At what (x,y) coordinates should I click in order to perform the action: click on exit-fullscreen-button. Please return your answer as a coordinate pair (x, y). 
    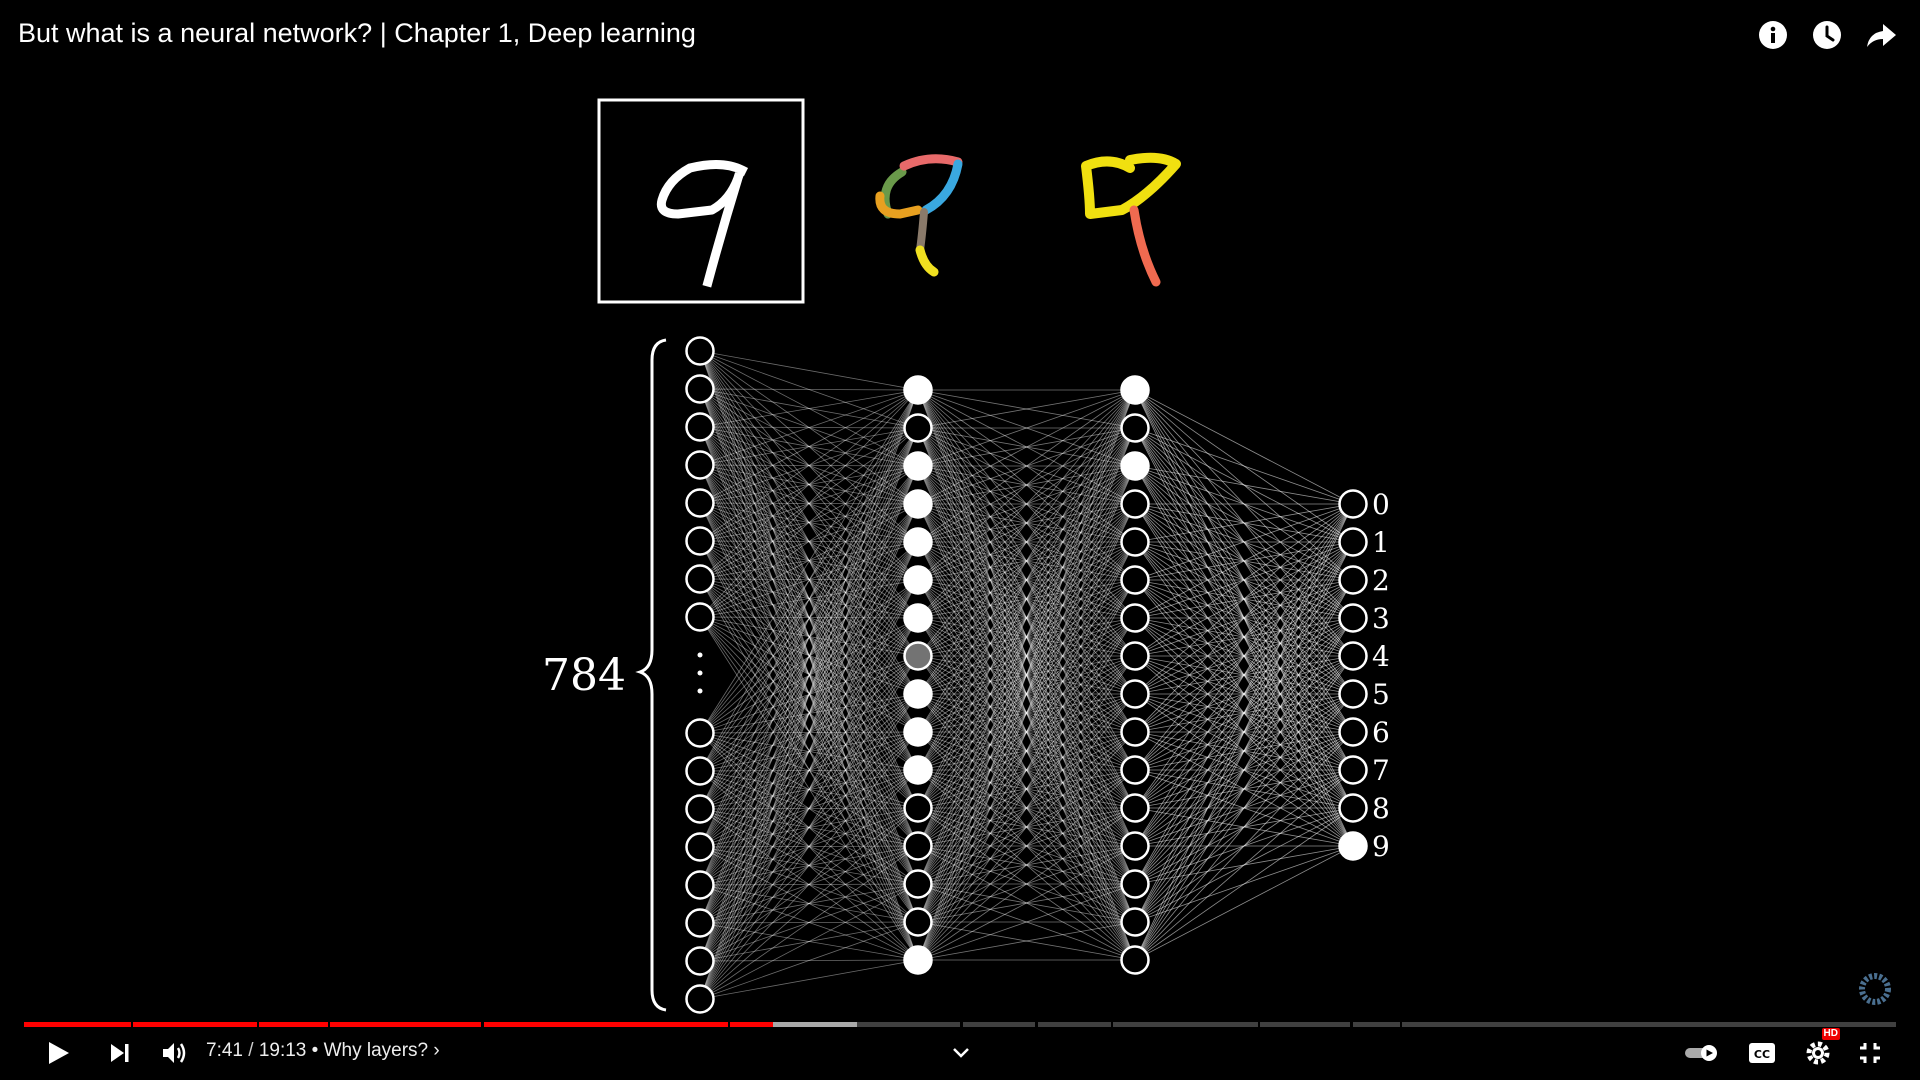
    Looking at the image, I should click on (1870, 1053).